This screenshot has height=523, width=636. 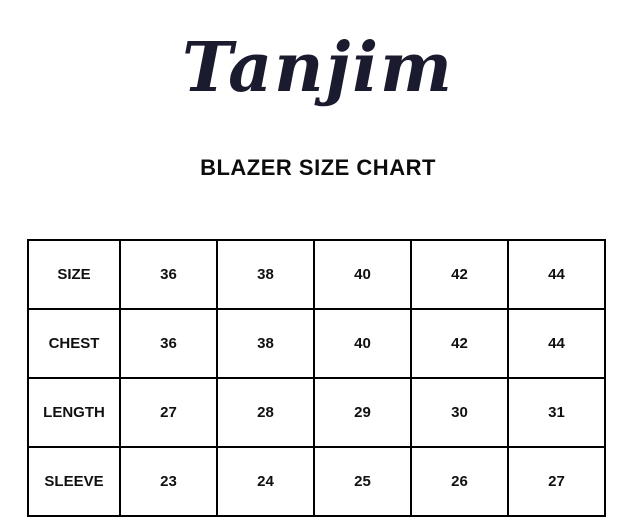 What do you see at coordinates (362, 481) in the screenshot?
I see `sleeve-value-cell: 25` at bounding box center [362, 481].